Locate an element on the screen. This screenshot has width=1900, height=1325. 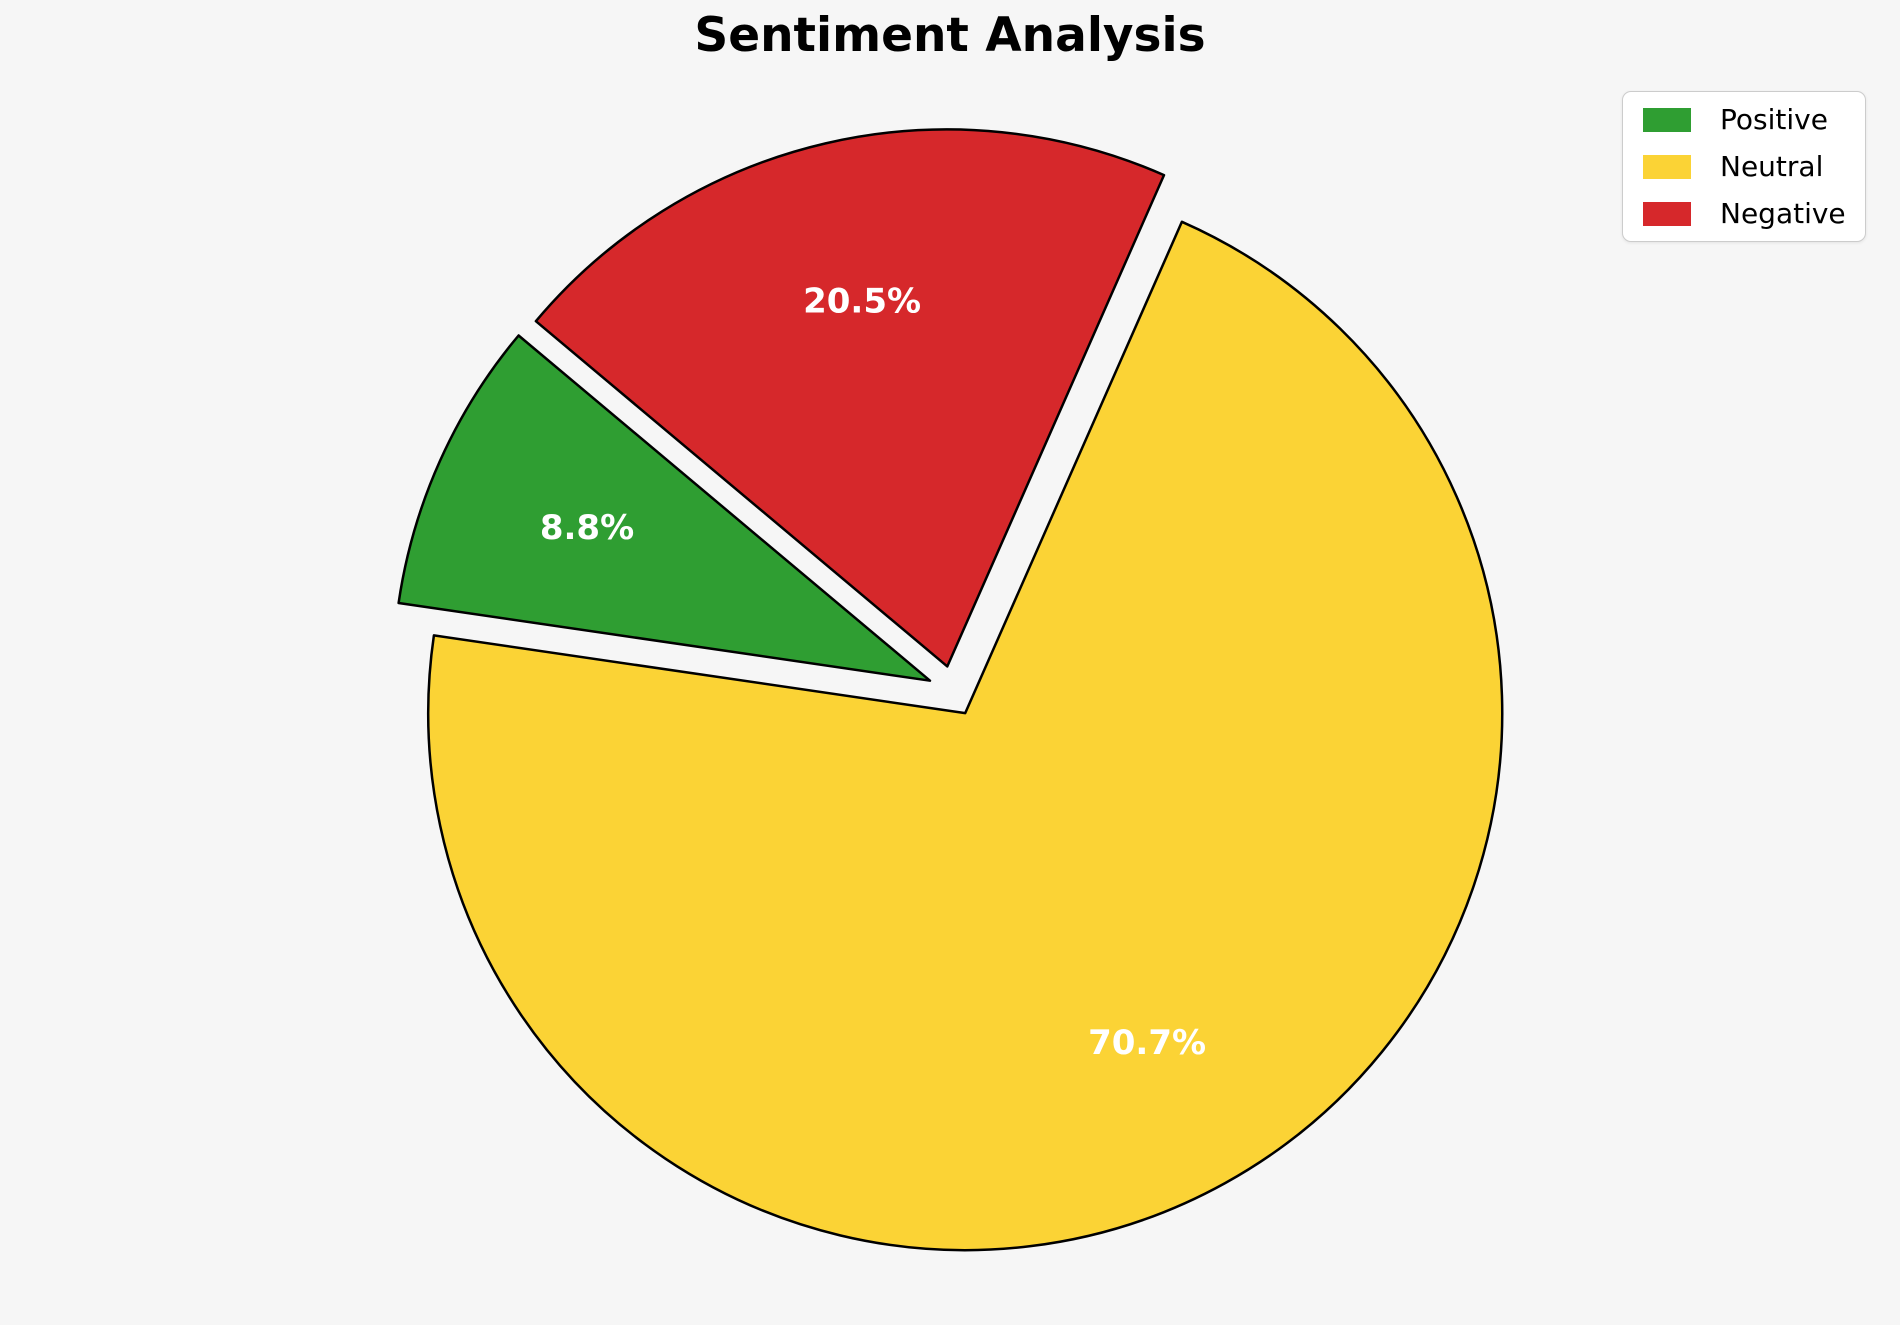
legend-label-neutral: Neutral is located at coordinates (1772, 166).